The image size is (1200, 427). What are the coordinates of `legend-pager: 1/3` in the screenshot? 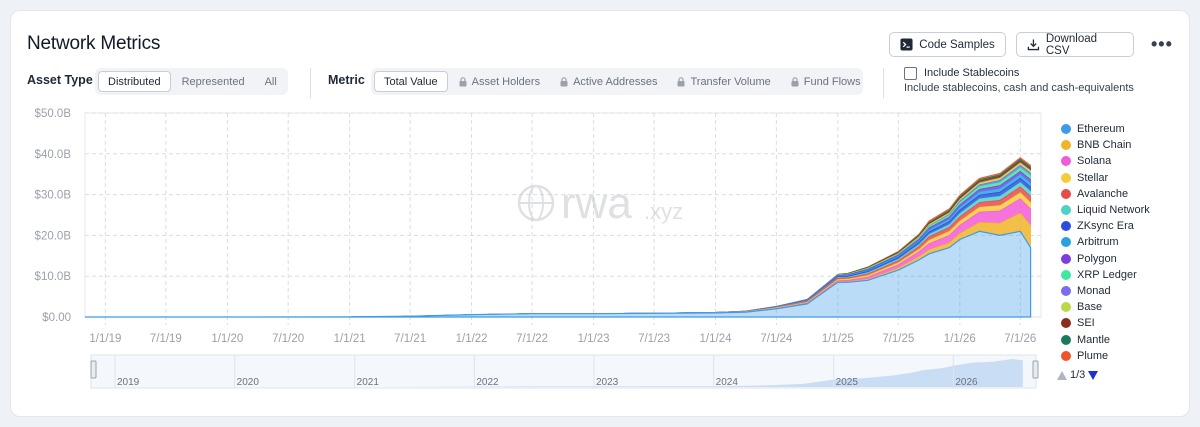 It's located at (1078, 375).